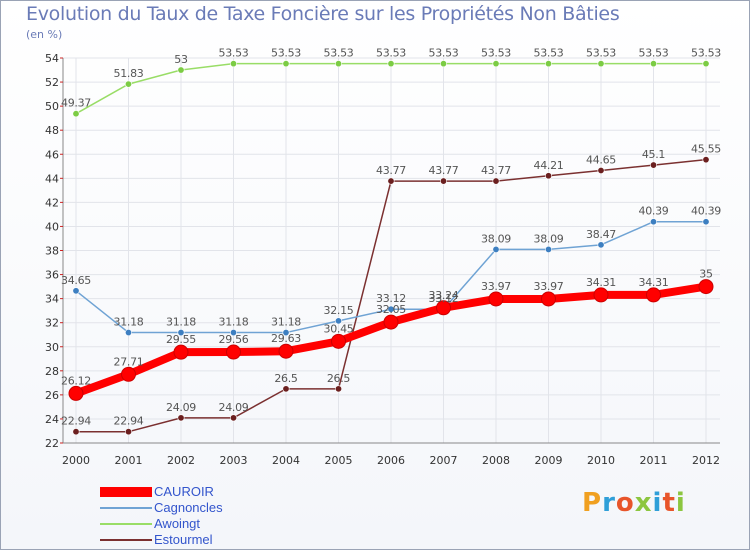 This screenshot has width=750, height=550. What do you see at coordinates (52, 275) in the screenshot?
I see `y-tick-label: 36` at bounding box center [52, 275].